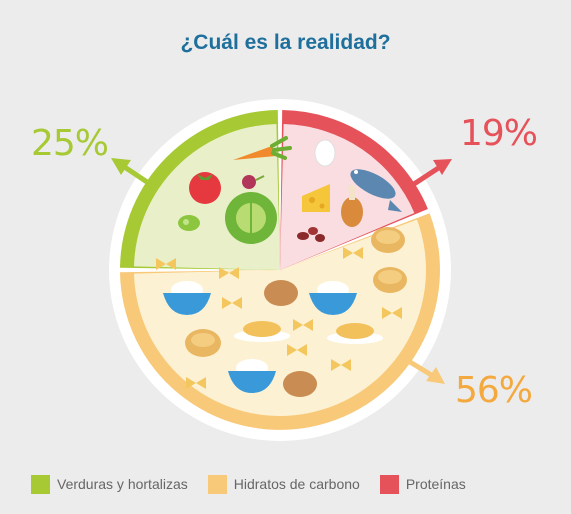 This screenshot has height=514, width=571. What do you see at coordinates (311, 234) in the screenshot?
I see `beans-icon` at bounding box center [311, 234].